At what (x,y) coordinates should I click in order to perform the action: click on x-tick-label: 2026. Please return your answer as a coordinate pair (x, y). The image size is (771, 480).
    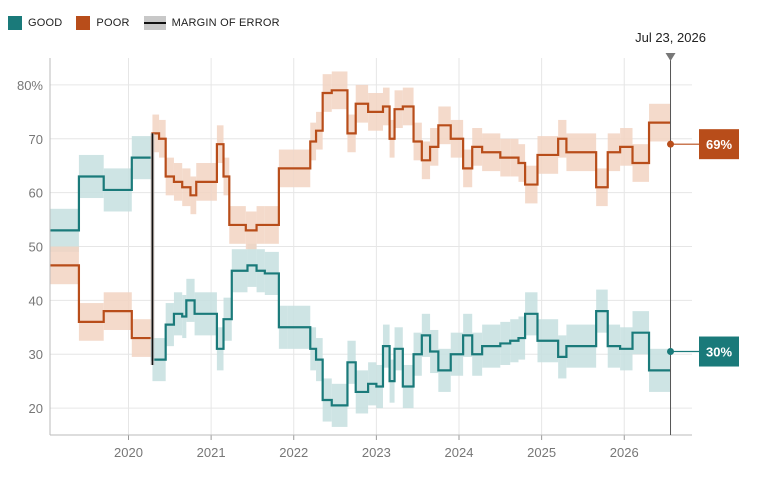
    Looking at the image, I should click on (624, 452).